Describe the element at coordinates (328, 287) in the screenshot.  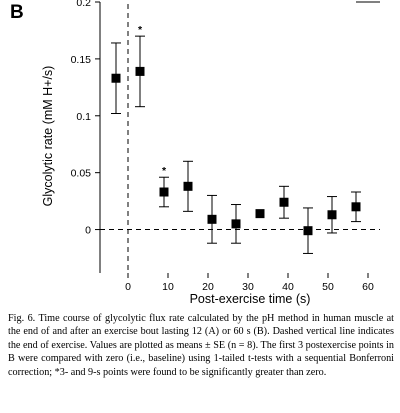
I see `x-tick-label: 50` at that location.